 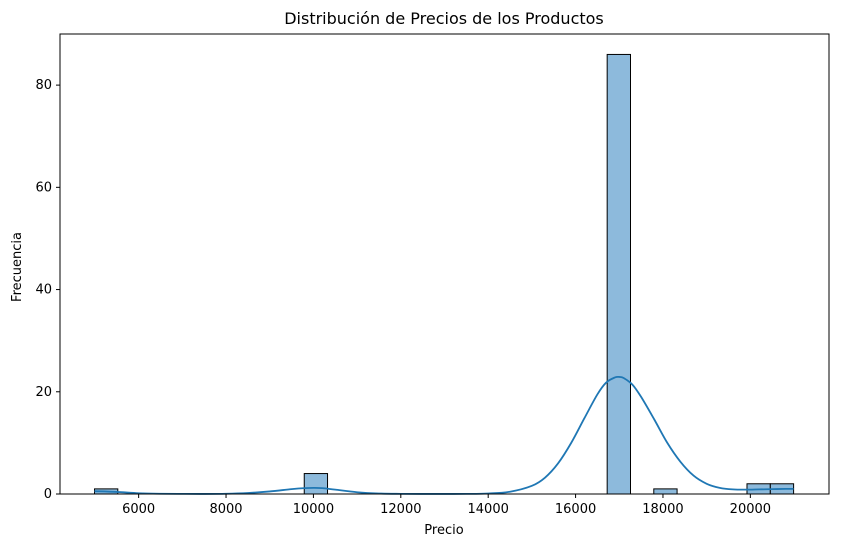 I want to click on y-tick-label: 40, so click(x=43, y=290).